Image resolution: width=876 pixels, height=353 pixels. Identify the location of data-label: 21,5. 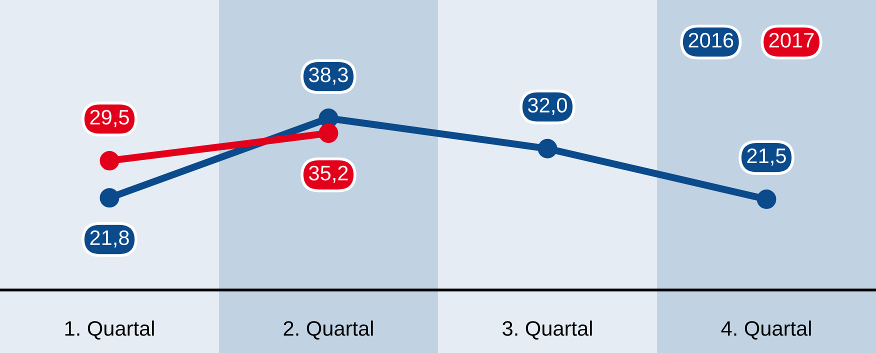
(766, 157).